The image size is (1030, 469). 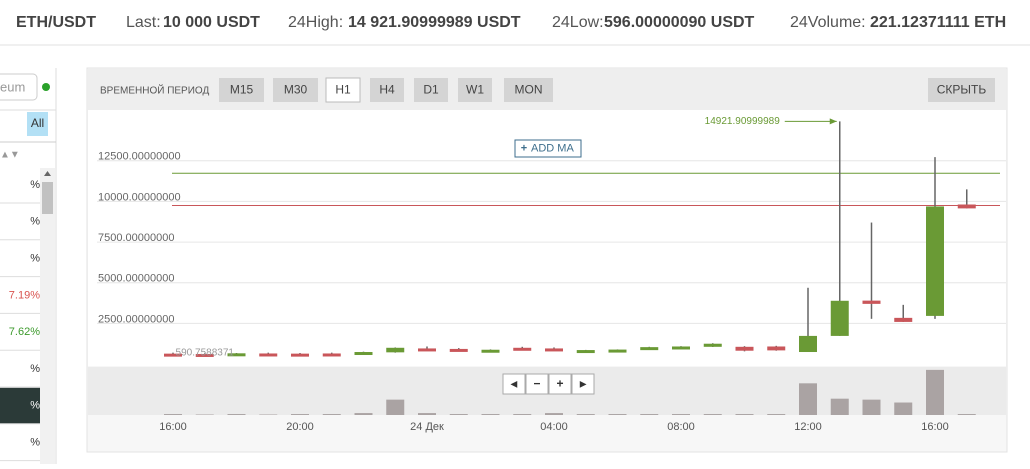 I want to click on x-tick-label: 12:00, so click(x=808, y=427).